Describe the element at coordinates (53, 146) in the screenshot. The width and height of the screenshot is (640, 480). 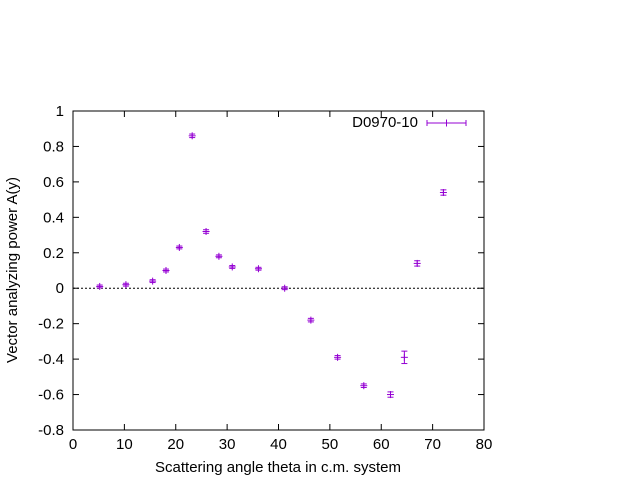
I see `y-tick-label: 0.8` at that location.